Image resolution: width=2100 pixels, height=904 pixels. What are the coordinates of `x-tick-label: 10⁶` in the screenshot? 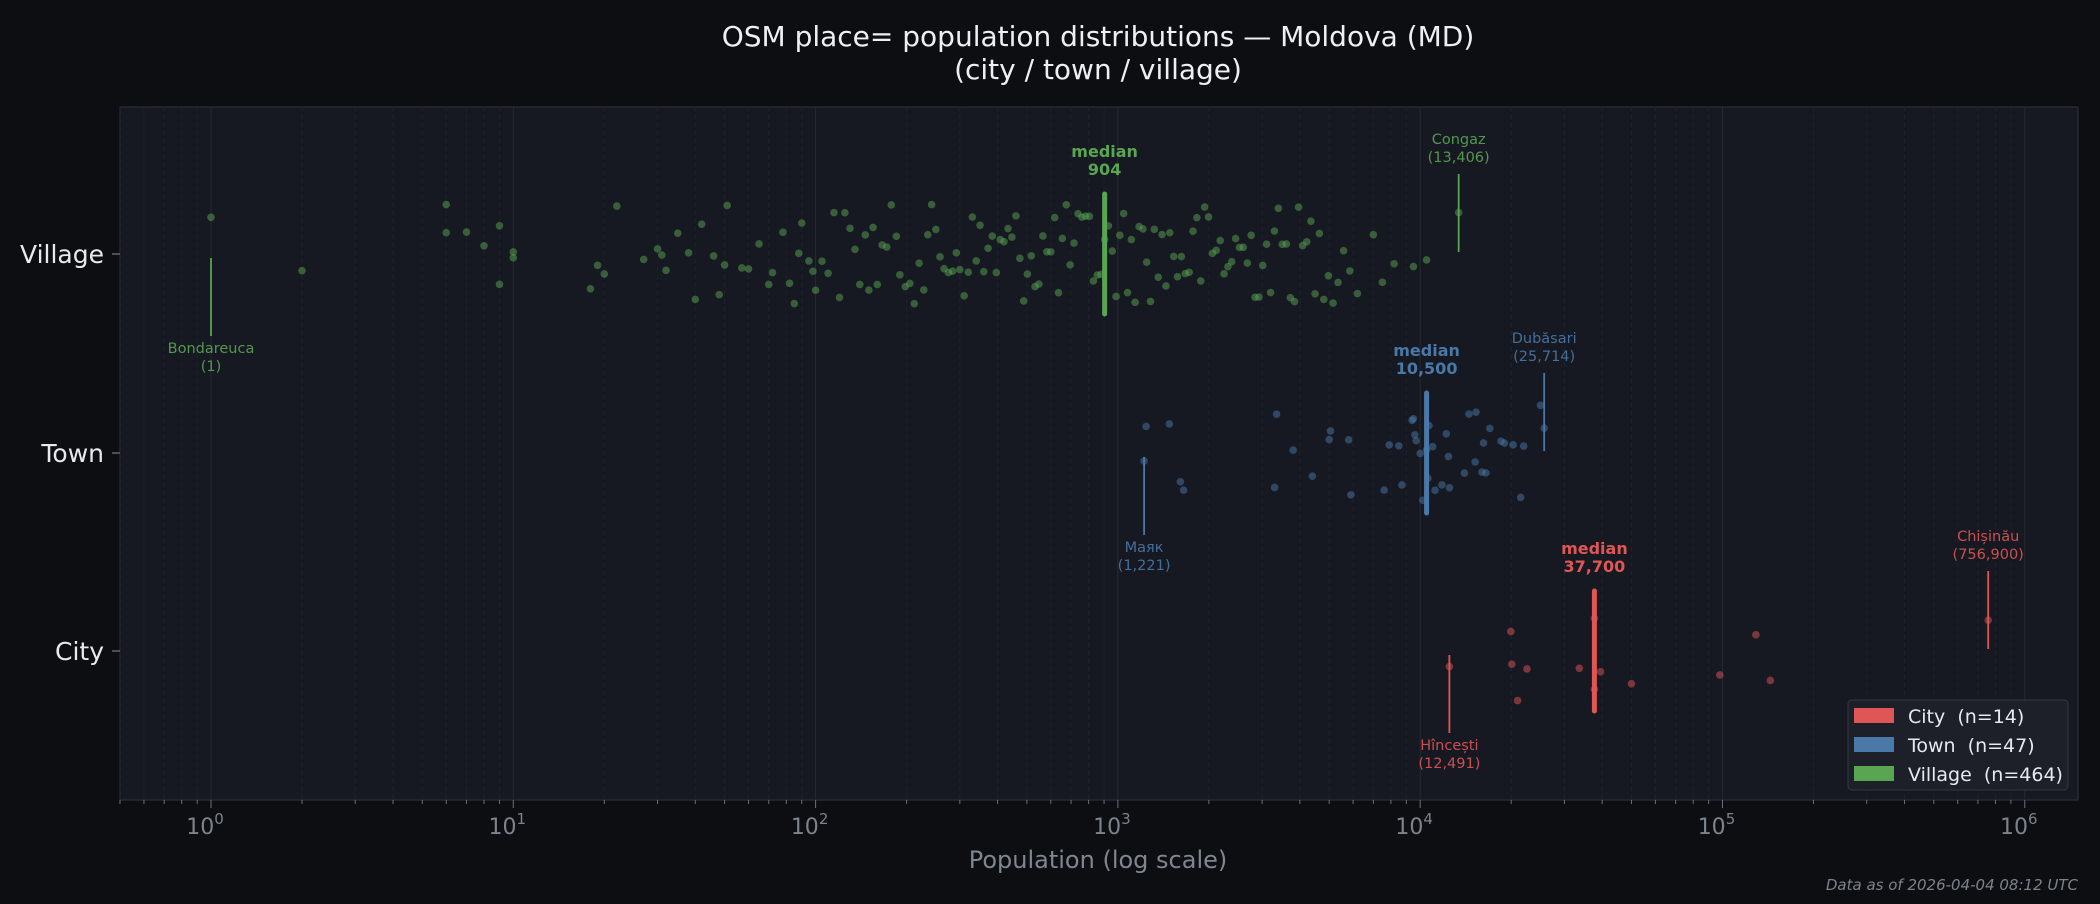 It's located at (2019, 825).